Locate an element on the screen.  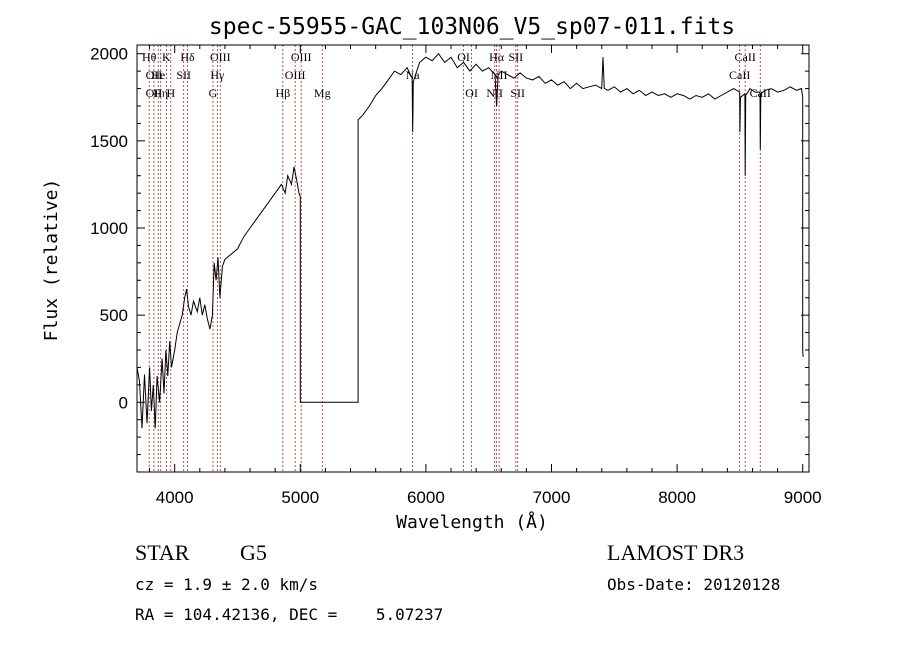
line-label: He is located at coordinates (158, 75).